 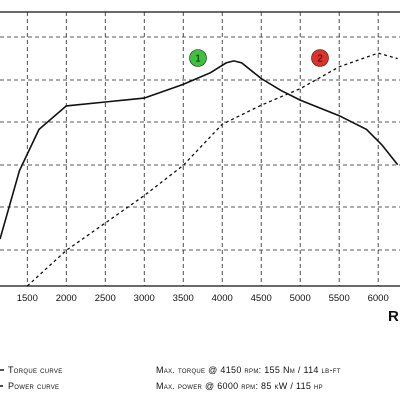 What do you see at coordinates (378, 298) in the screenshot?
I see `x-tick-label: 6000` at bounding box center [378, 298].